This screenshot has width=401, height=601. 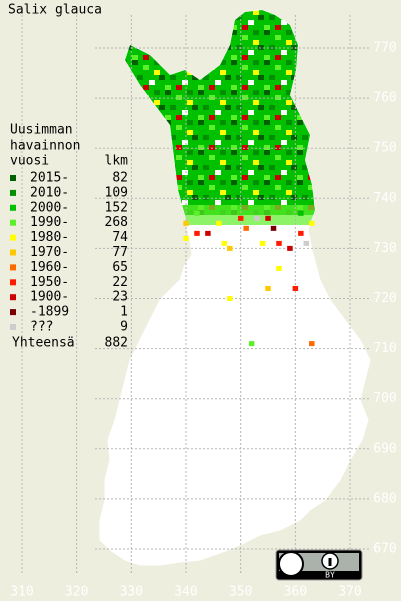 What do you see at coordinates (349, 592) in the screenshot?
I see `x-tick-label: 370` at bounding box center [349, 592].